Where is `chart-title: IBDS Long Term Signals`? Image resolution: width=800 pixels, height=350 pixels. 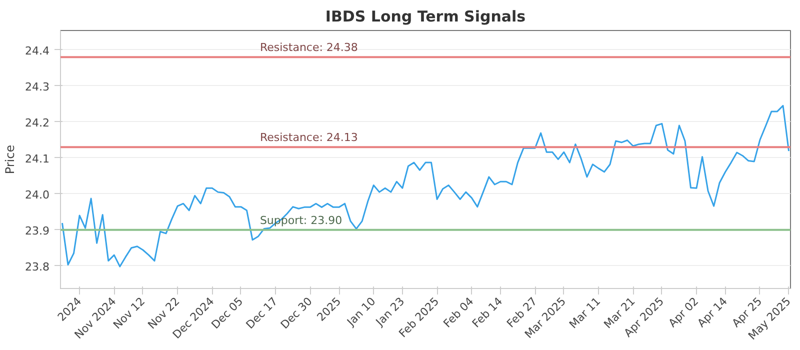
chart-title: IBDS Long Term Signals is located at coordinates (425, 17).